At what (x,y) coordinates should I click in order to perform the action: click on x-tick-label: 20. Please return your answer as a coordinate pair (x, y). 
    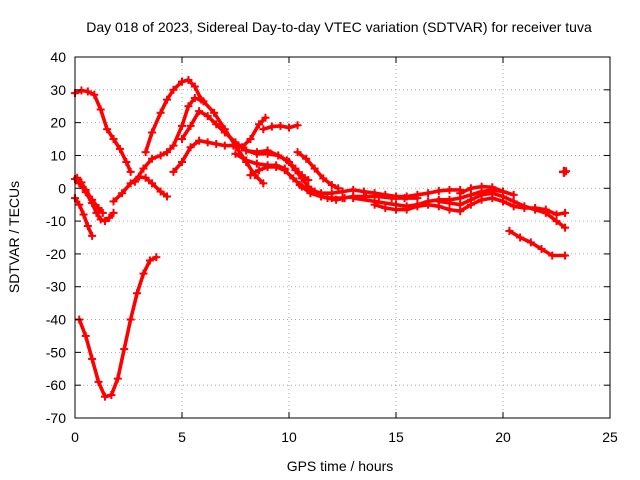
    Looking at the image, I should click on (503, 437).